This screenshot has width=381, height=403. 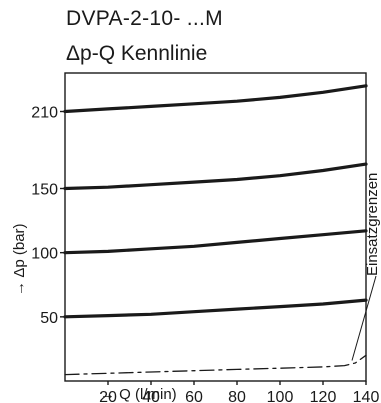 What do you see at coordinates (44, 254) in the screenshot?
I see `y-tick-label: 100` at bounding box center [44, 254].